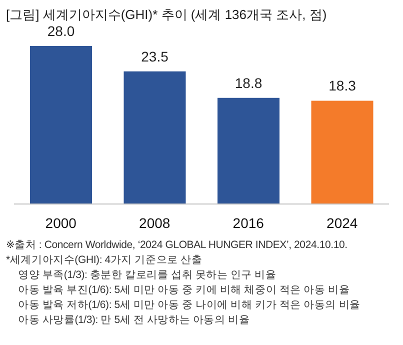 This screenshot has width=403, height=345. Describe the element at coordinates (134, 320) in the screenshot. I see `text: 아동 사망률(1/3): 만 5세 전 사망하는 아동의 비율` at that location.